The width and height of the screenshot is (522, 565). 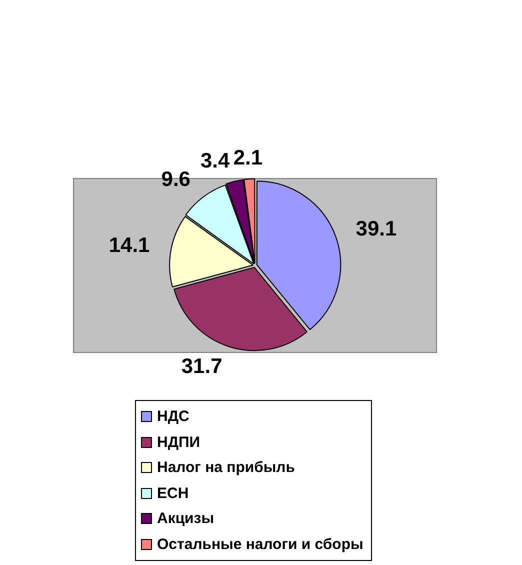 What do you see at coordinates (215, 160) in the screenshot?
I see `data-label: 3.4` at bounding box center [215, 160].